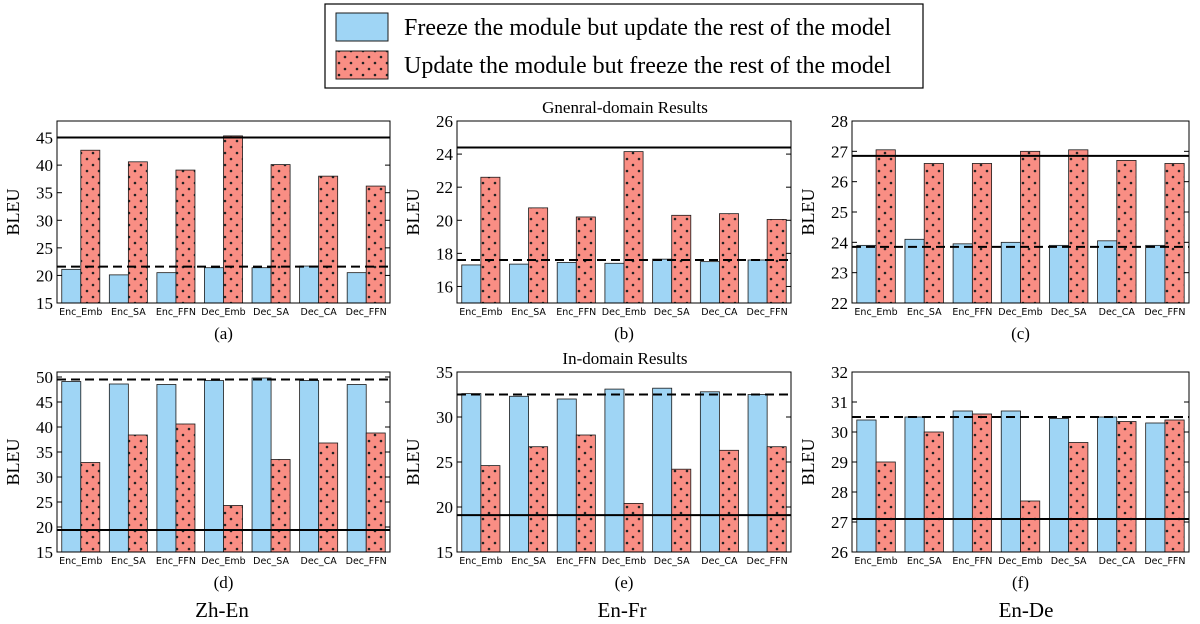  What do you see at coordinates (624, 358) in the screenshot?
I see `row-title-in-domain: In-domain Results` at bounding box center [624, 358].